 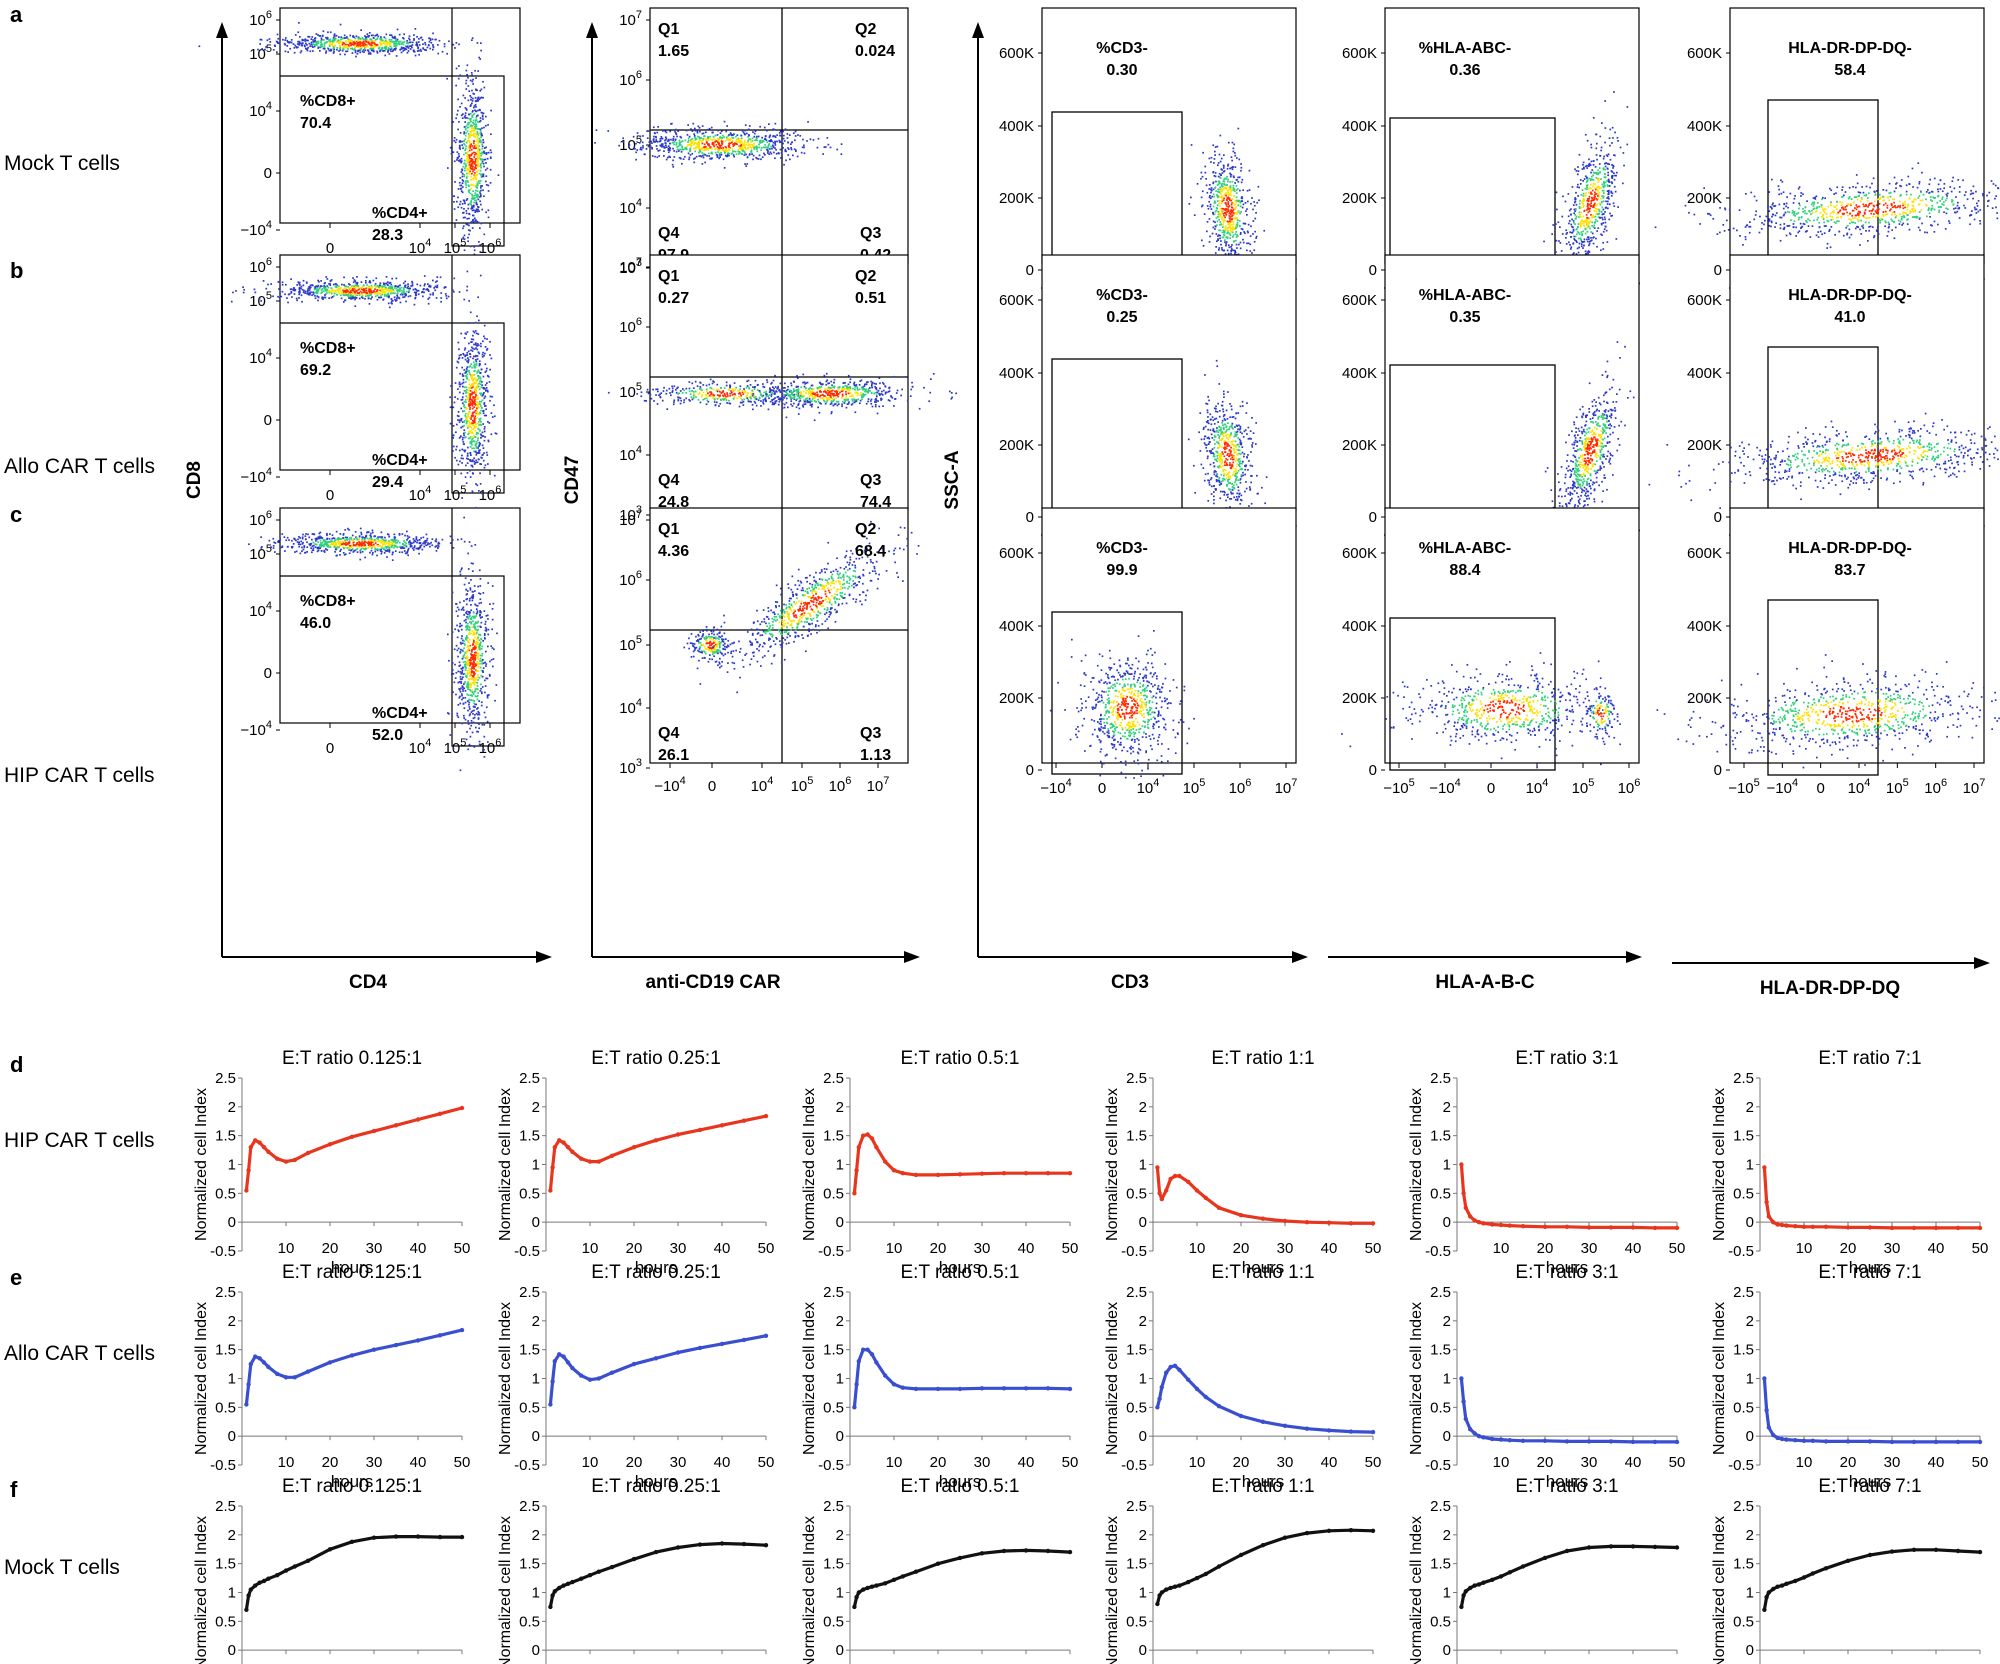 I want to click on gate-label: %CD3-, so click(x=1122, y=48).